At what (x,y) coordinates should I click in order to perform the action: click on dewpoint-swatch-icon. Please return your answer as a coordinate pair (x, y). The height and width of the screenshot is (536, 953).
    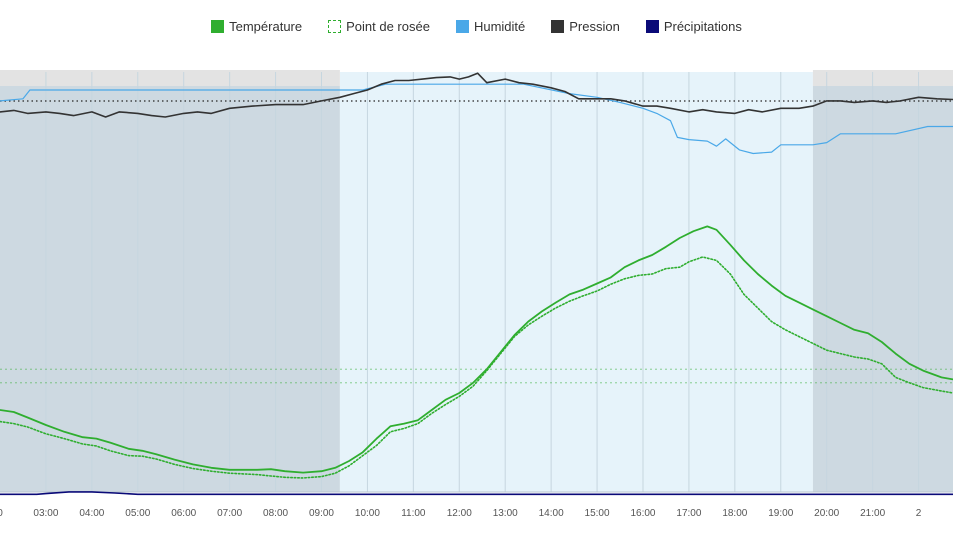
    Looking at the image, I should click on (335, 26).